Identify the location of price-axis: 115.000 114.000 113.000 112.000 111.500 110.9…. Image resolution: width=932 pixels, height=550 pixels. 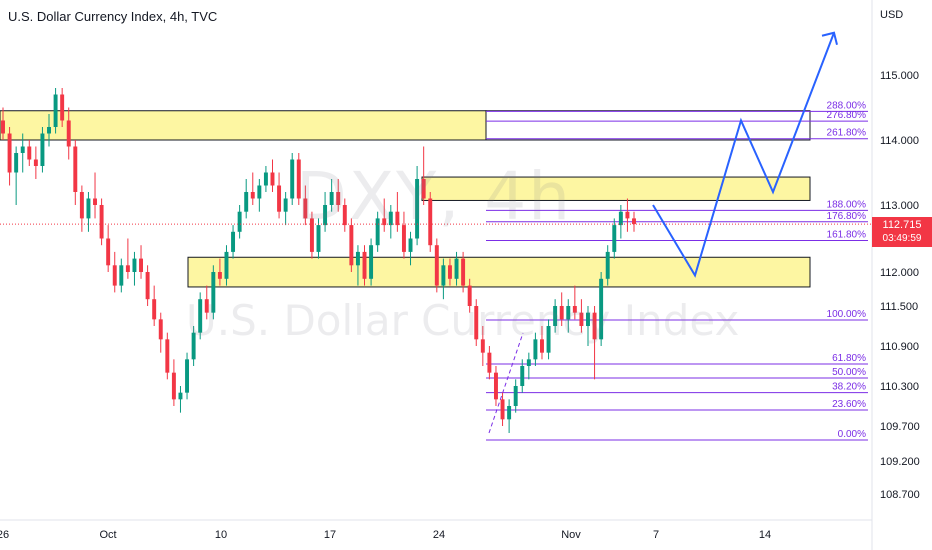
(900, 285).